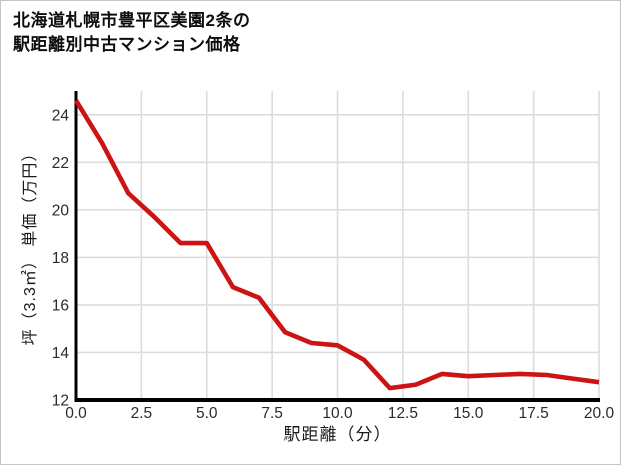 Image resolution: width=621 pixels, height=465 pixels. I want to click on x-tick-label: 20.0, so click(599, 413).